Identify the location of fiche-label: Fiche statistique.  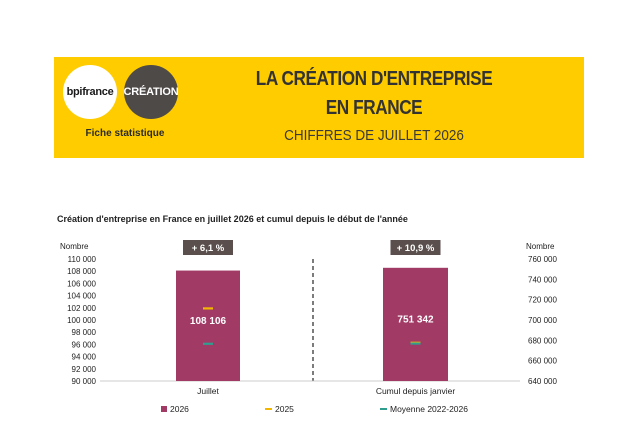
(125, 133).